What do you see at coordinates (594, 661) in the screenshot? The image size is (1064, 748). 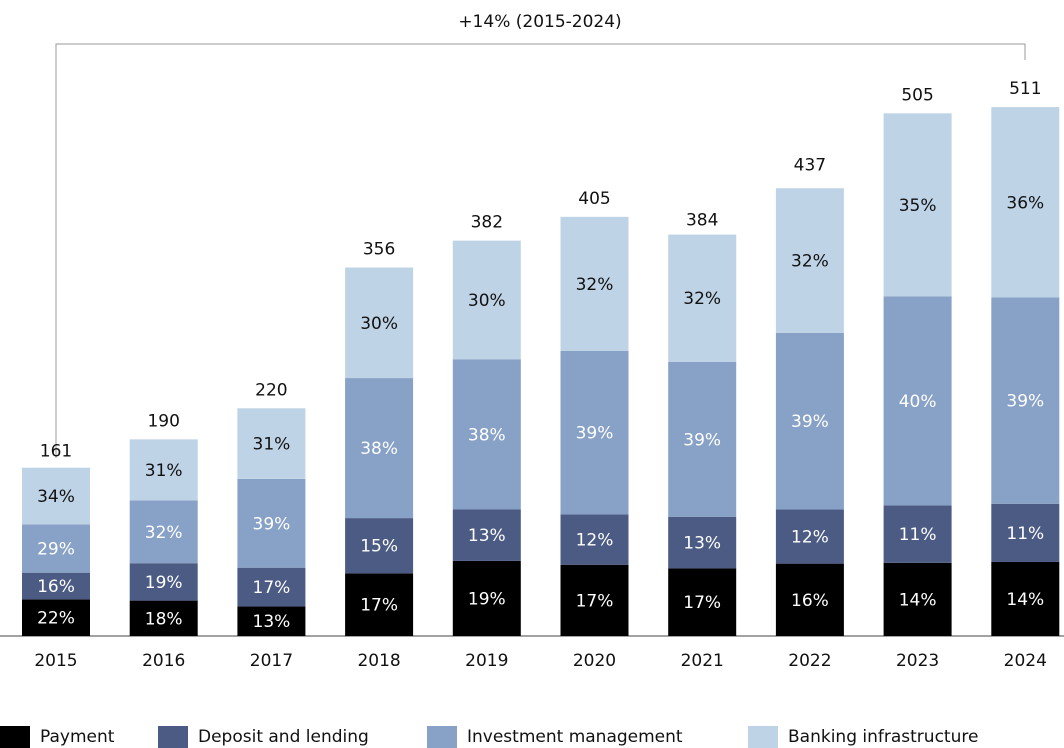 I see `x-tick-label: 2020` at bounding box center [594, 661].